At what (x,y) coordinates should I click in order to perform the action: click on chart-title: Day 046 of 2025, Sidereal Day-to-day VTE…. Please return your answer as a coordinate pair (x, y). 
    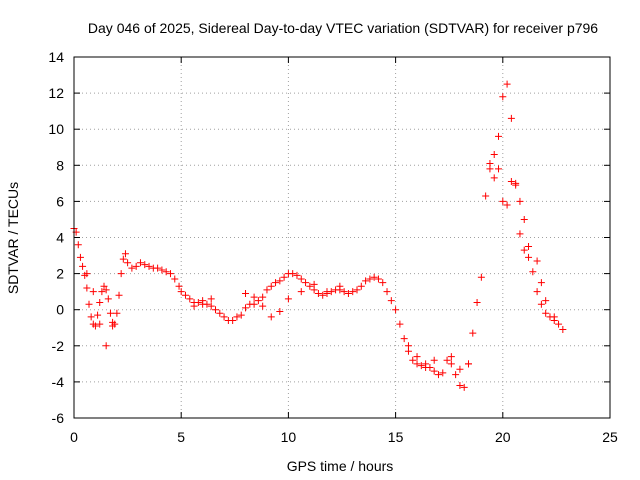
    Looking at the image, I should click on (343, 28).